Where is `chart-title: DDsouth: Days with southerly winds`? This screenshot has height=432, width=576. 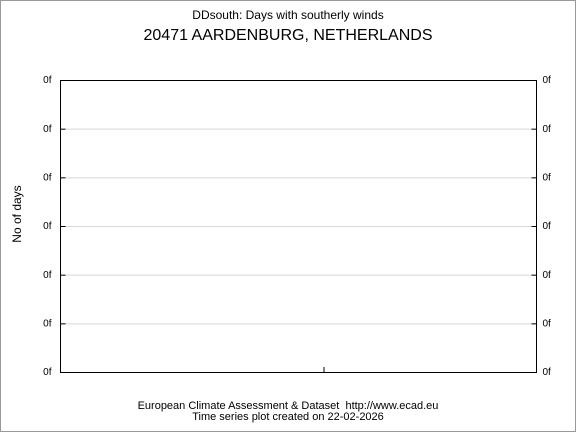
chart-title: DDsouth: Days with southerly winds is located at coordinates (287, 15).